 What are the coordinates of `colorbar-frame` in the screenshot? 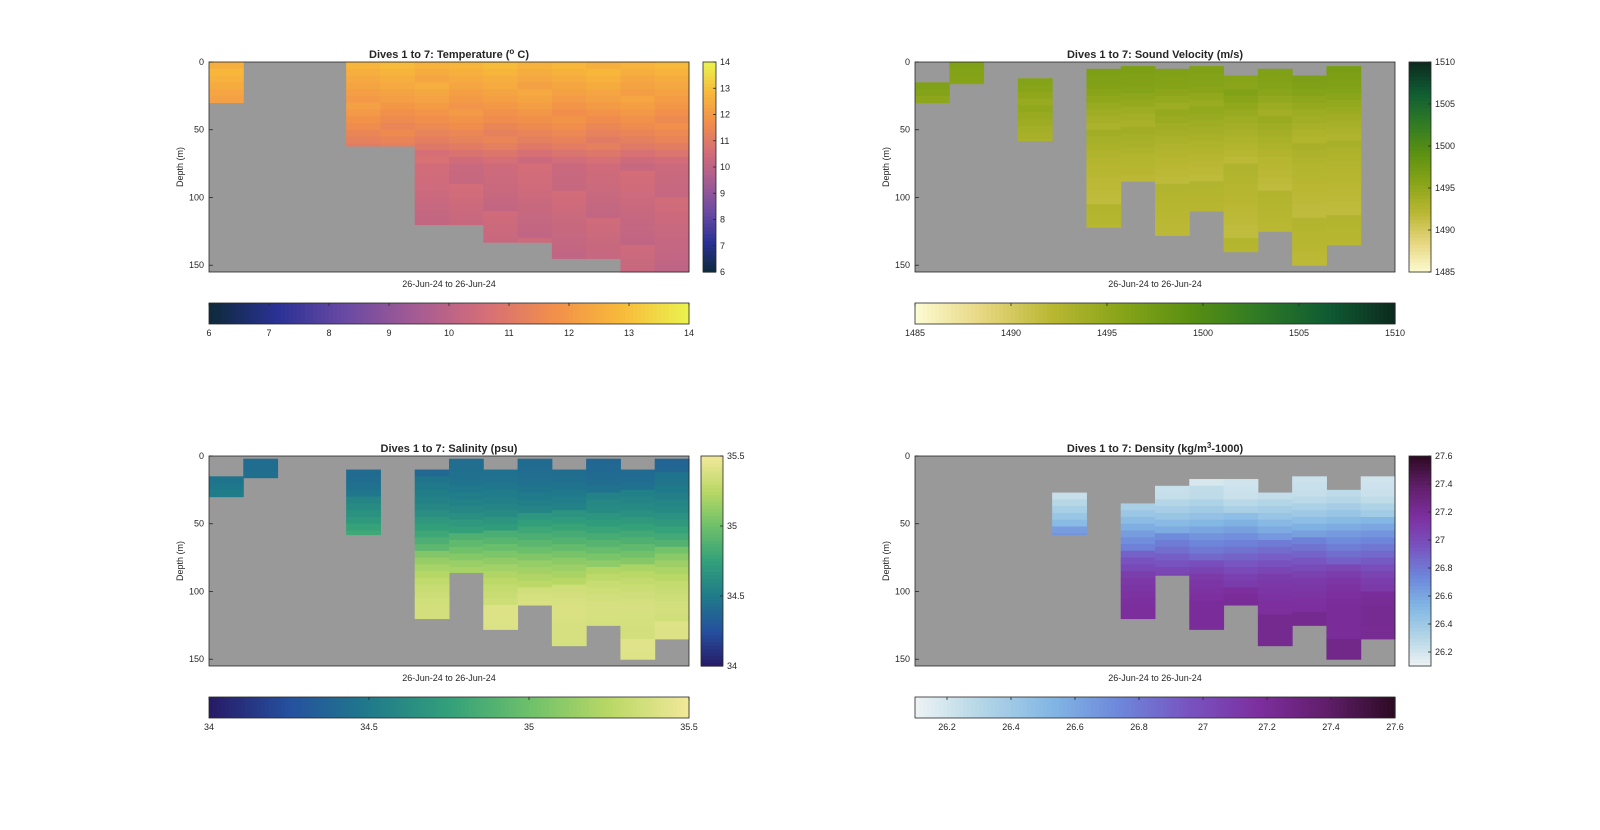 It's located at (449, 707).